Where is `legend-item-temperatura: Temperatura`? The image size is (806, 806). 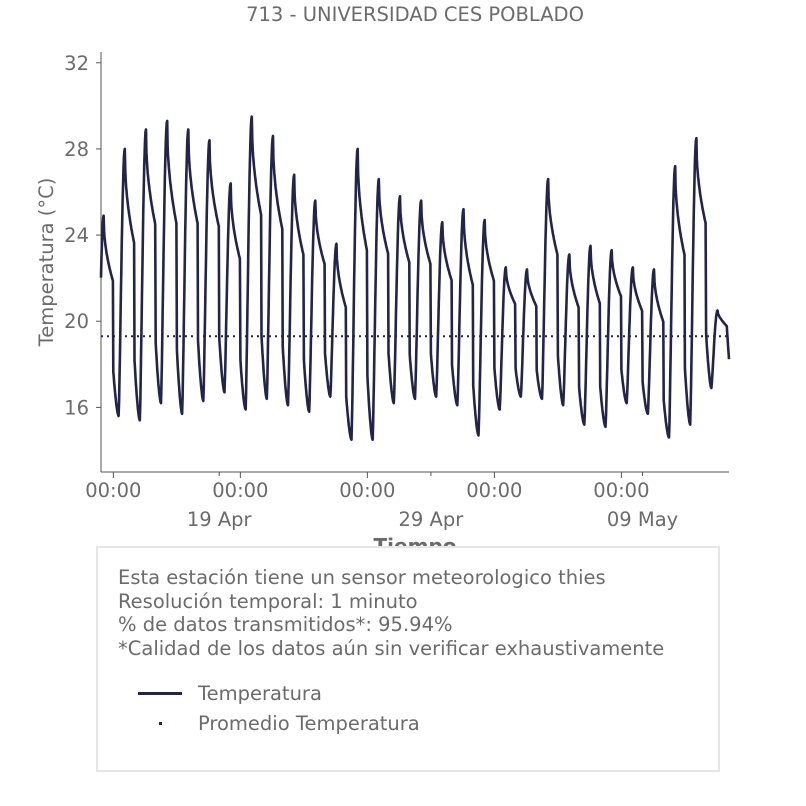
legend-item-temperatura: Temperatura is located at coordinates (230, 693).